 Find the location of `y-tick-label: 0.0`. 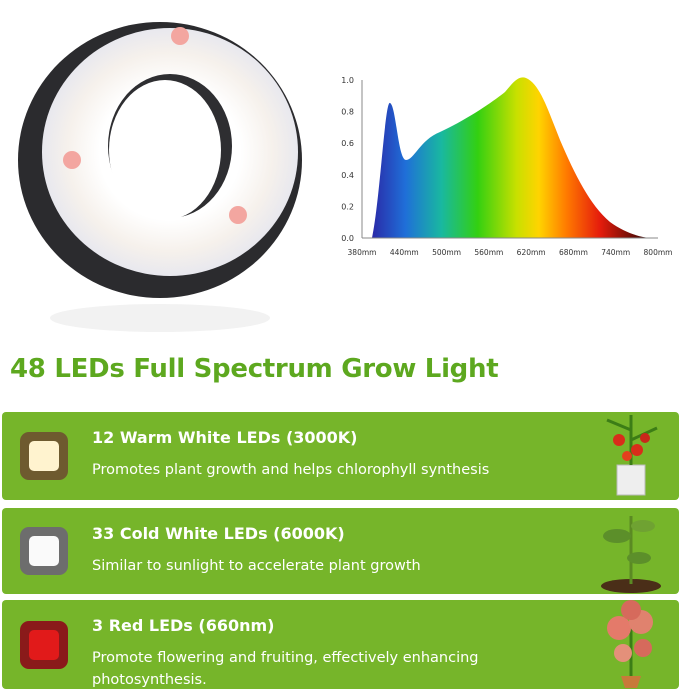

y-tick-label: 0.0 is located at coordinates (347, 238).